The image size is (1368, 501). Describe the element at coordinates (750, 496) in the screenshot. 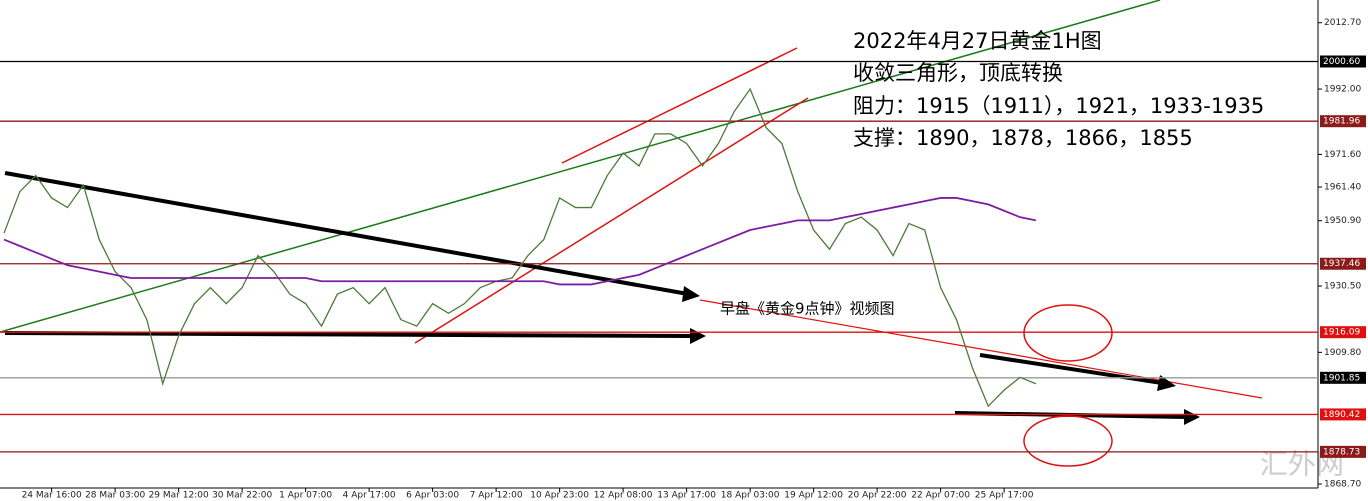

I see `x-tick-label: 18 Apr 03:00` at that location.